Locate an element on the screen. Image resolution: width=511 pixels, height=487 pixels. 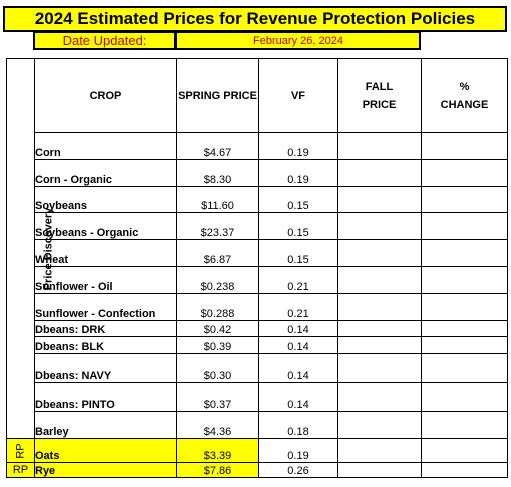
table-row-rp: RP Oats $3.39 0.19 is located at coordinates (257, 450).